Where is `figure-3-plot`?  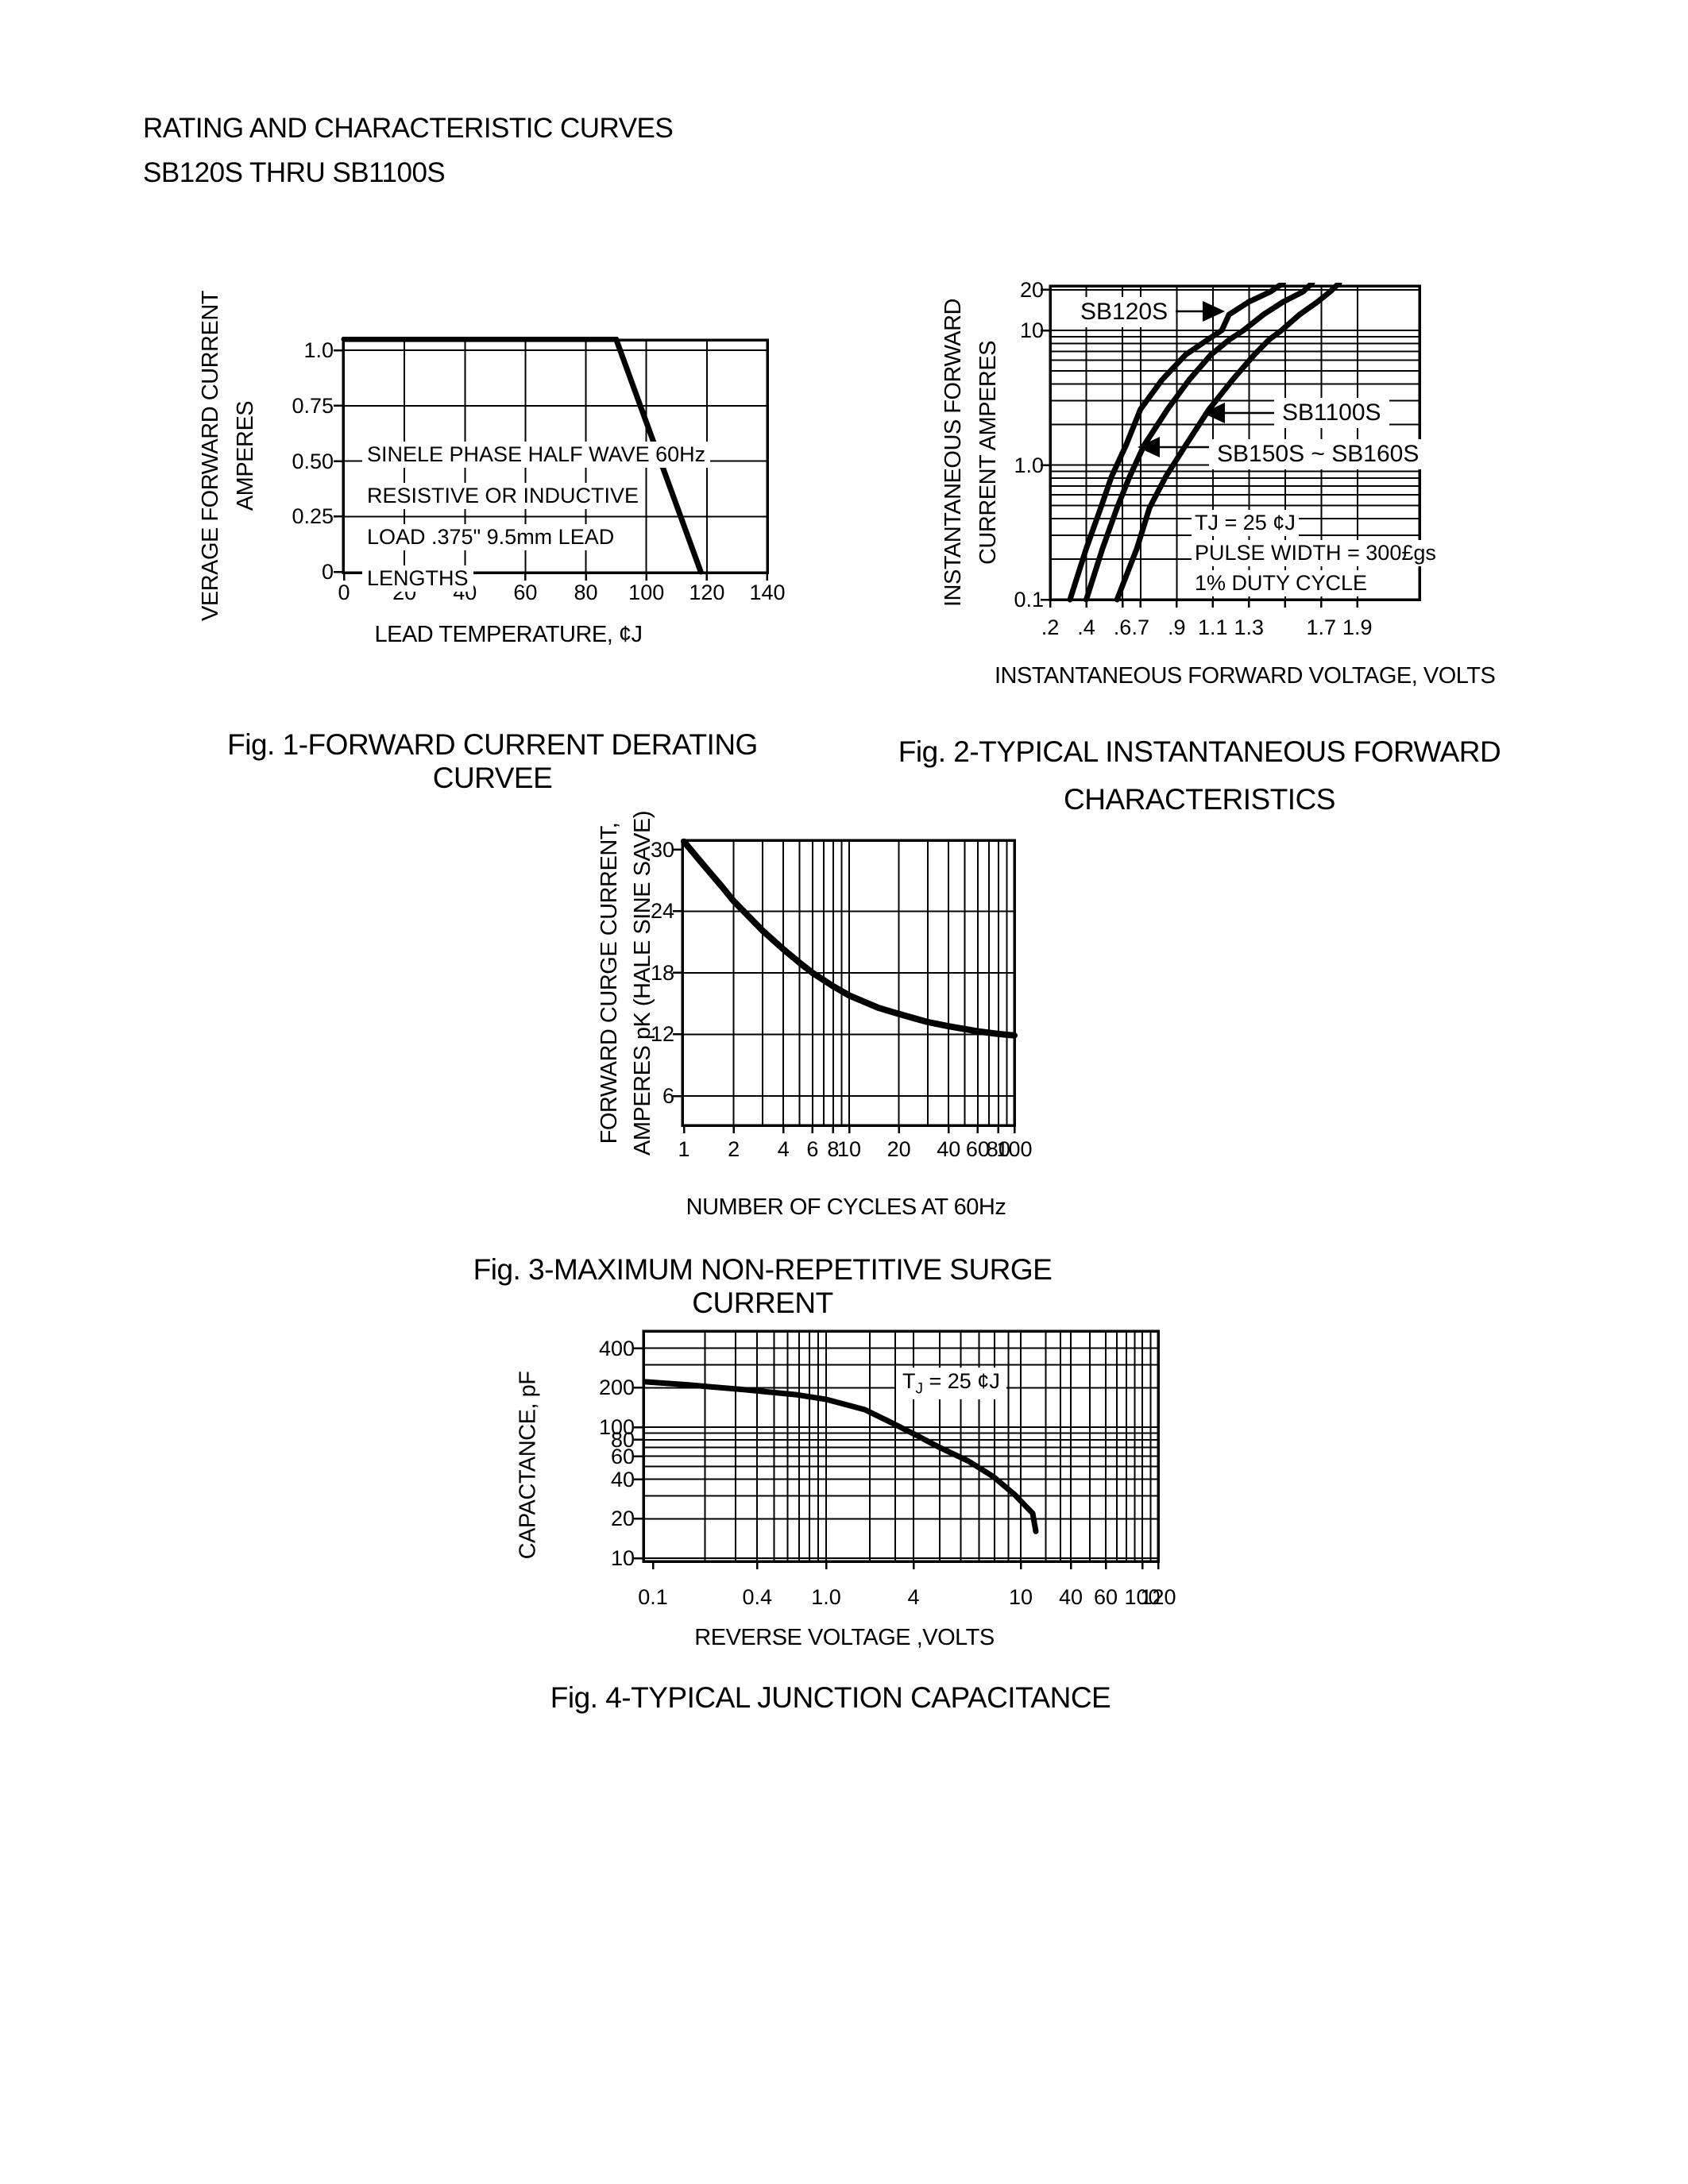
figure-3-plot is located at coordinates (845, 985).